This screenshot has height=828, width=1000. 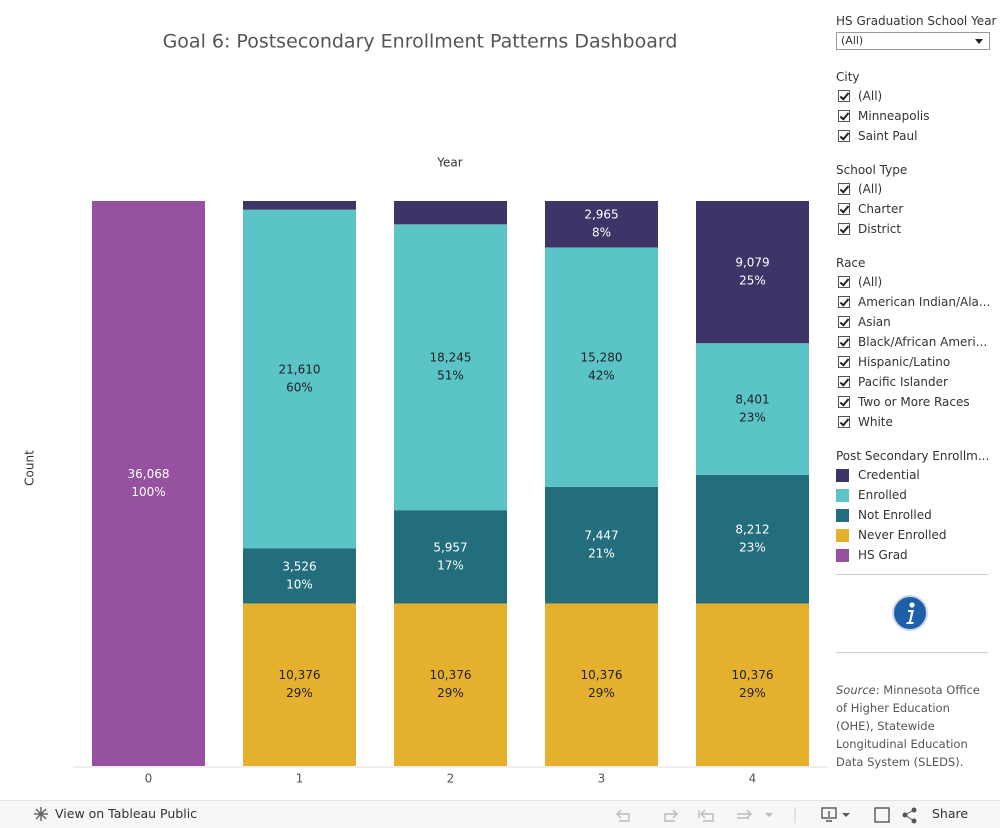 I want to click on option-label: Asian, so click(x=874, y=322).